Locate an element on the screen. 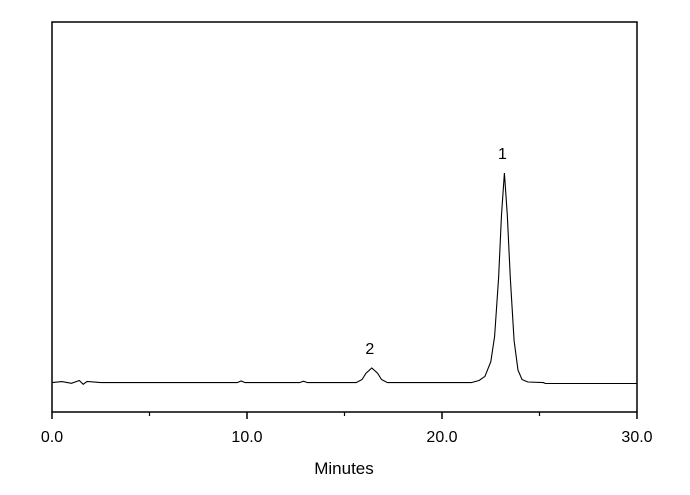  x-tick-label: 20.0 is located at coordinates (441, 437).